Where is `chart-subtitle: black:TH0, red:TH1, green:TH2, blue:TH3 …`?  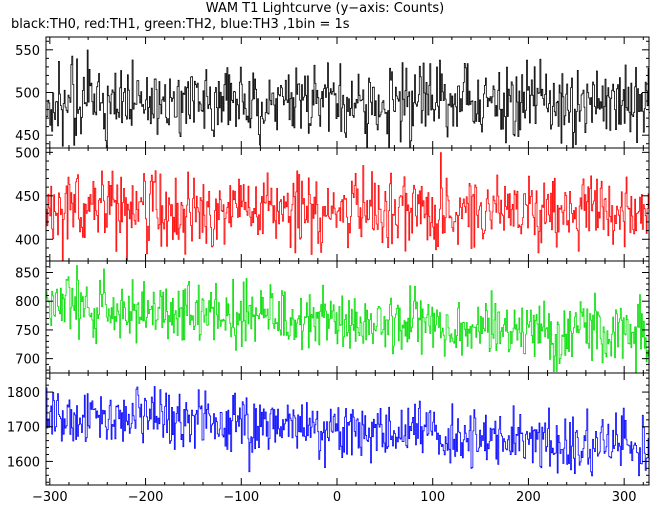 chart-subtitle: black:TH0, red:TH1, green:TH2, blue:TH3 … is located at coordinates (180, 24).